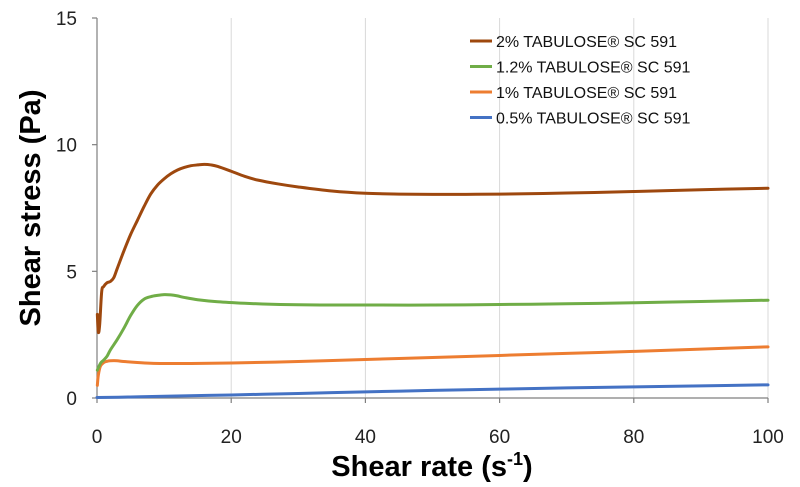 This screenshot has width=800, height=487. Describe the element at coordinates (71, 399) in the screenshot. I see `y-tick-label-0: 0` at that location.